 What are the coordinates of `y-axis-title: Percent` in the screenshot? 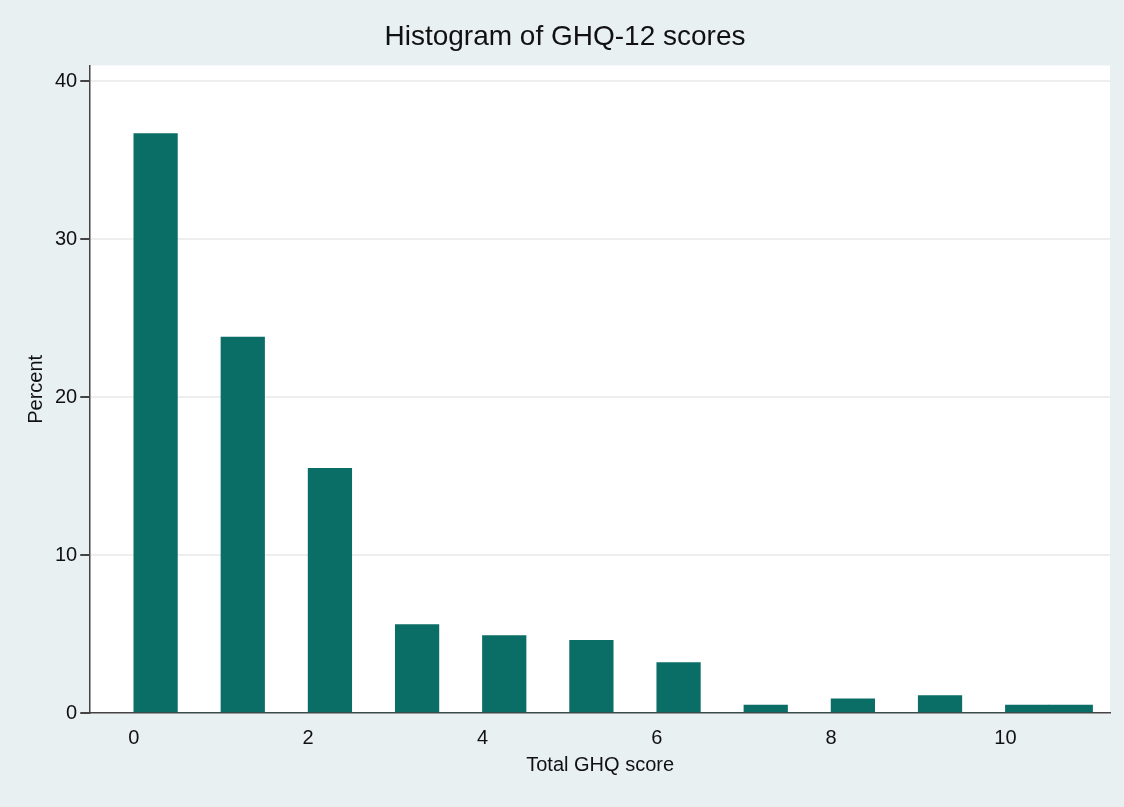 It's located at (34, 389).